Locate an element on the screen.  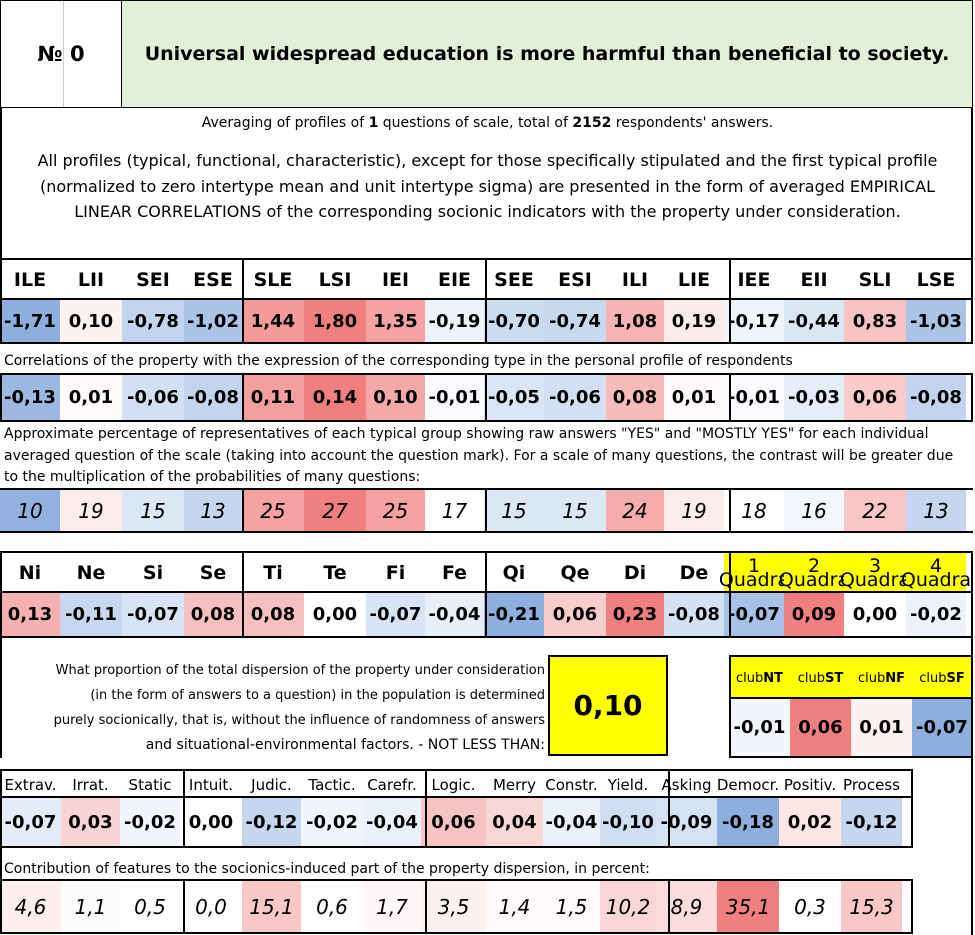
function-value-11: -0,08 is located at coordinates (694, 614).